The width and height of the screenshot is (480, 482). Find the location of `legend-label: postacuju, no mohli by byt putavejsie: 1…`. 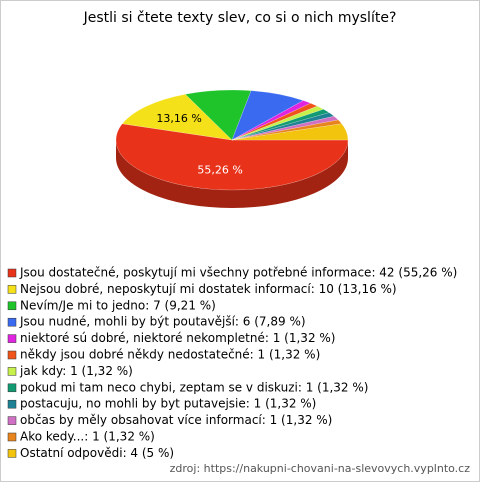

legend-label: postacuju, no mohli by byt putavejsie: 1… is located at coordinates (168, 404).